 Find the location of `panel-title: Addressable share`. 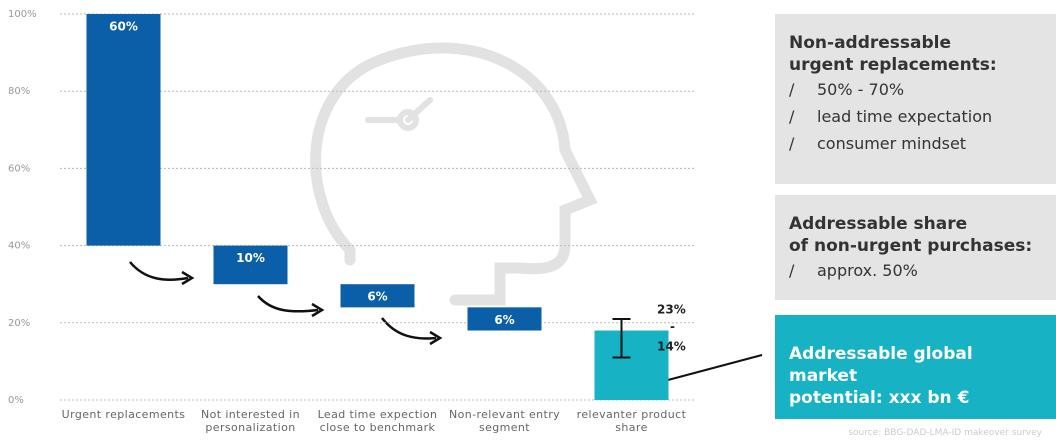

panel-title: Addressable share is located at coordinates (878, 224).